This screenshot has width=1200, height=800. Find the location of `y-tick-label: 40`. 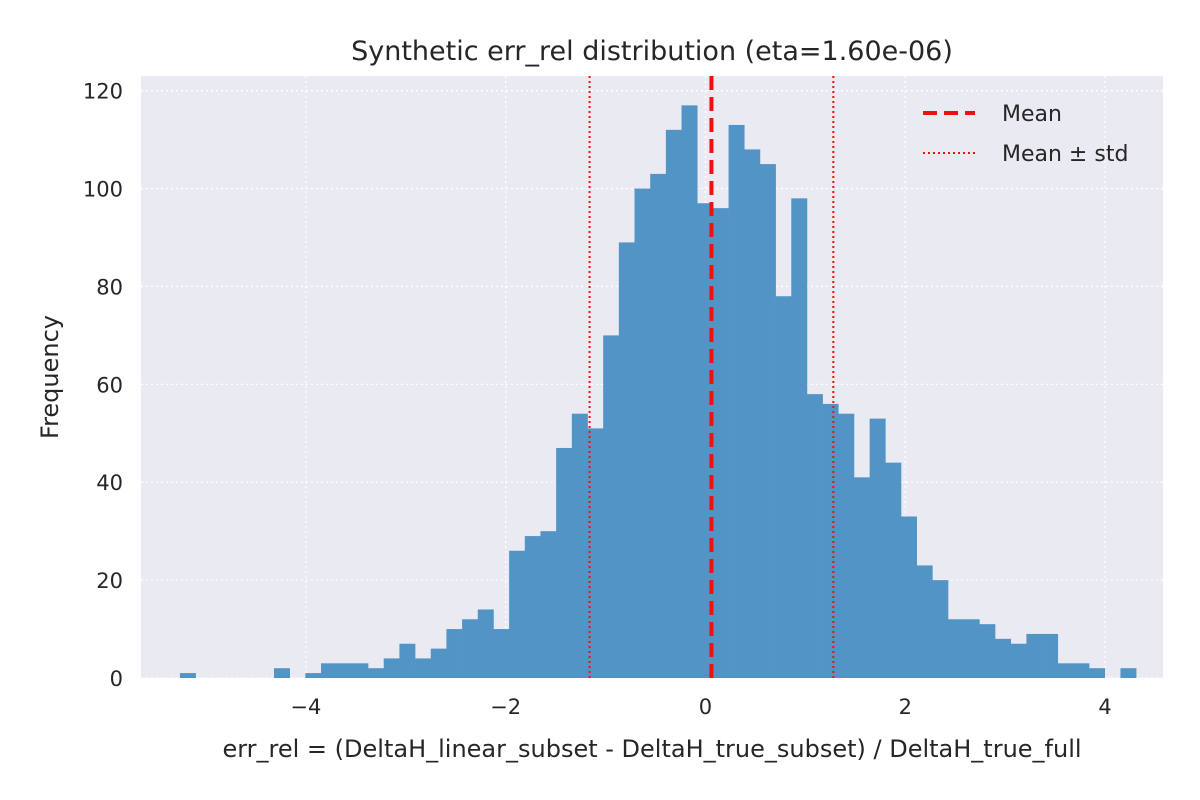

y-tick-label: 40 is located at coordinates (109, 483).